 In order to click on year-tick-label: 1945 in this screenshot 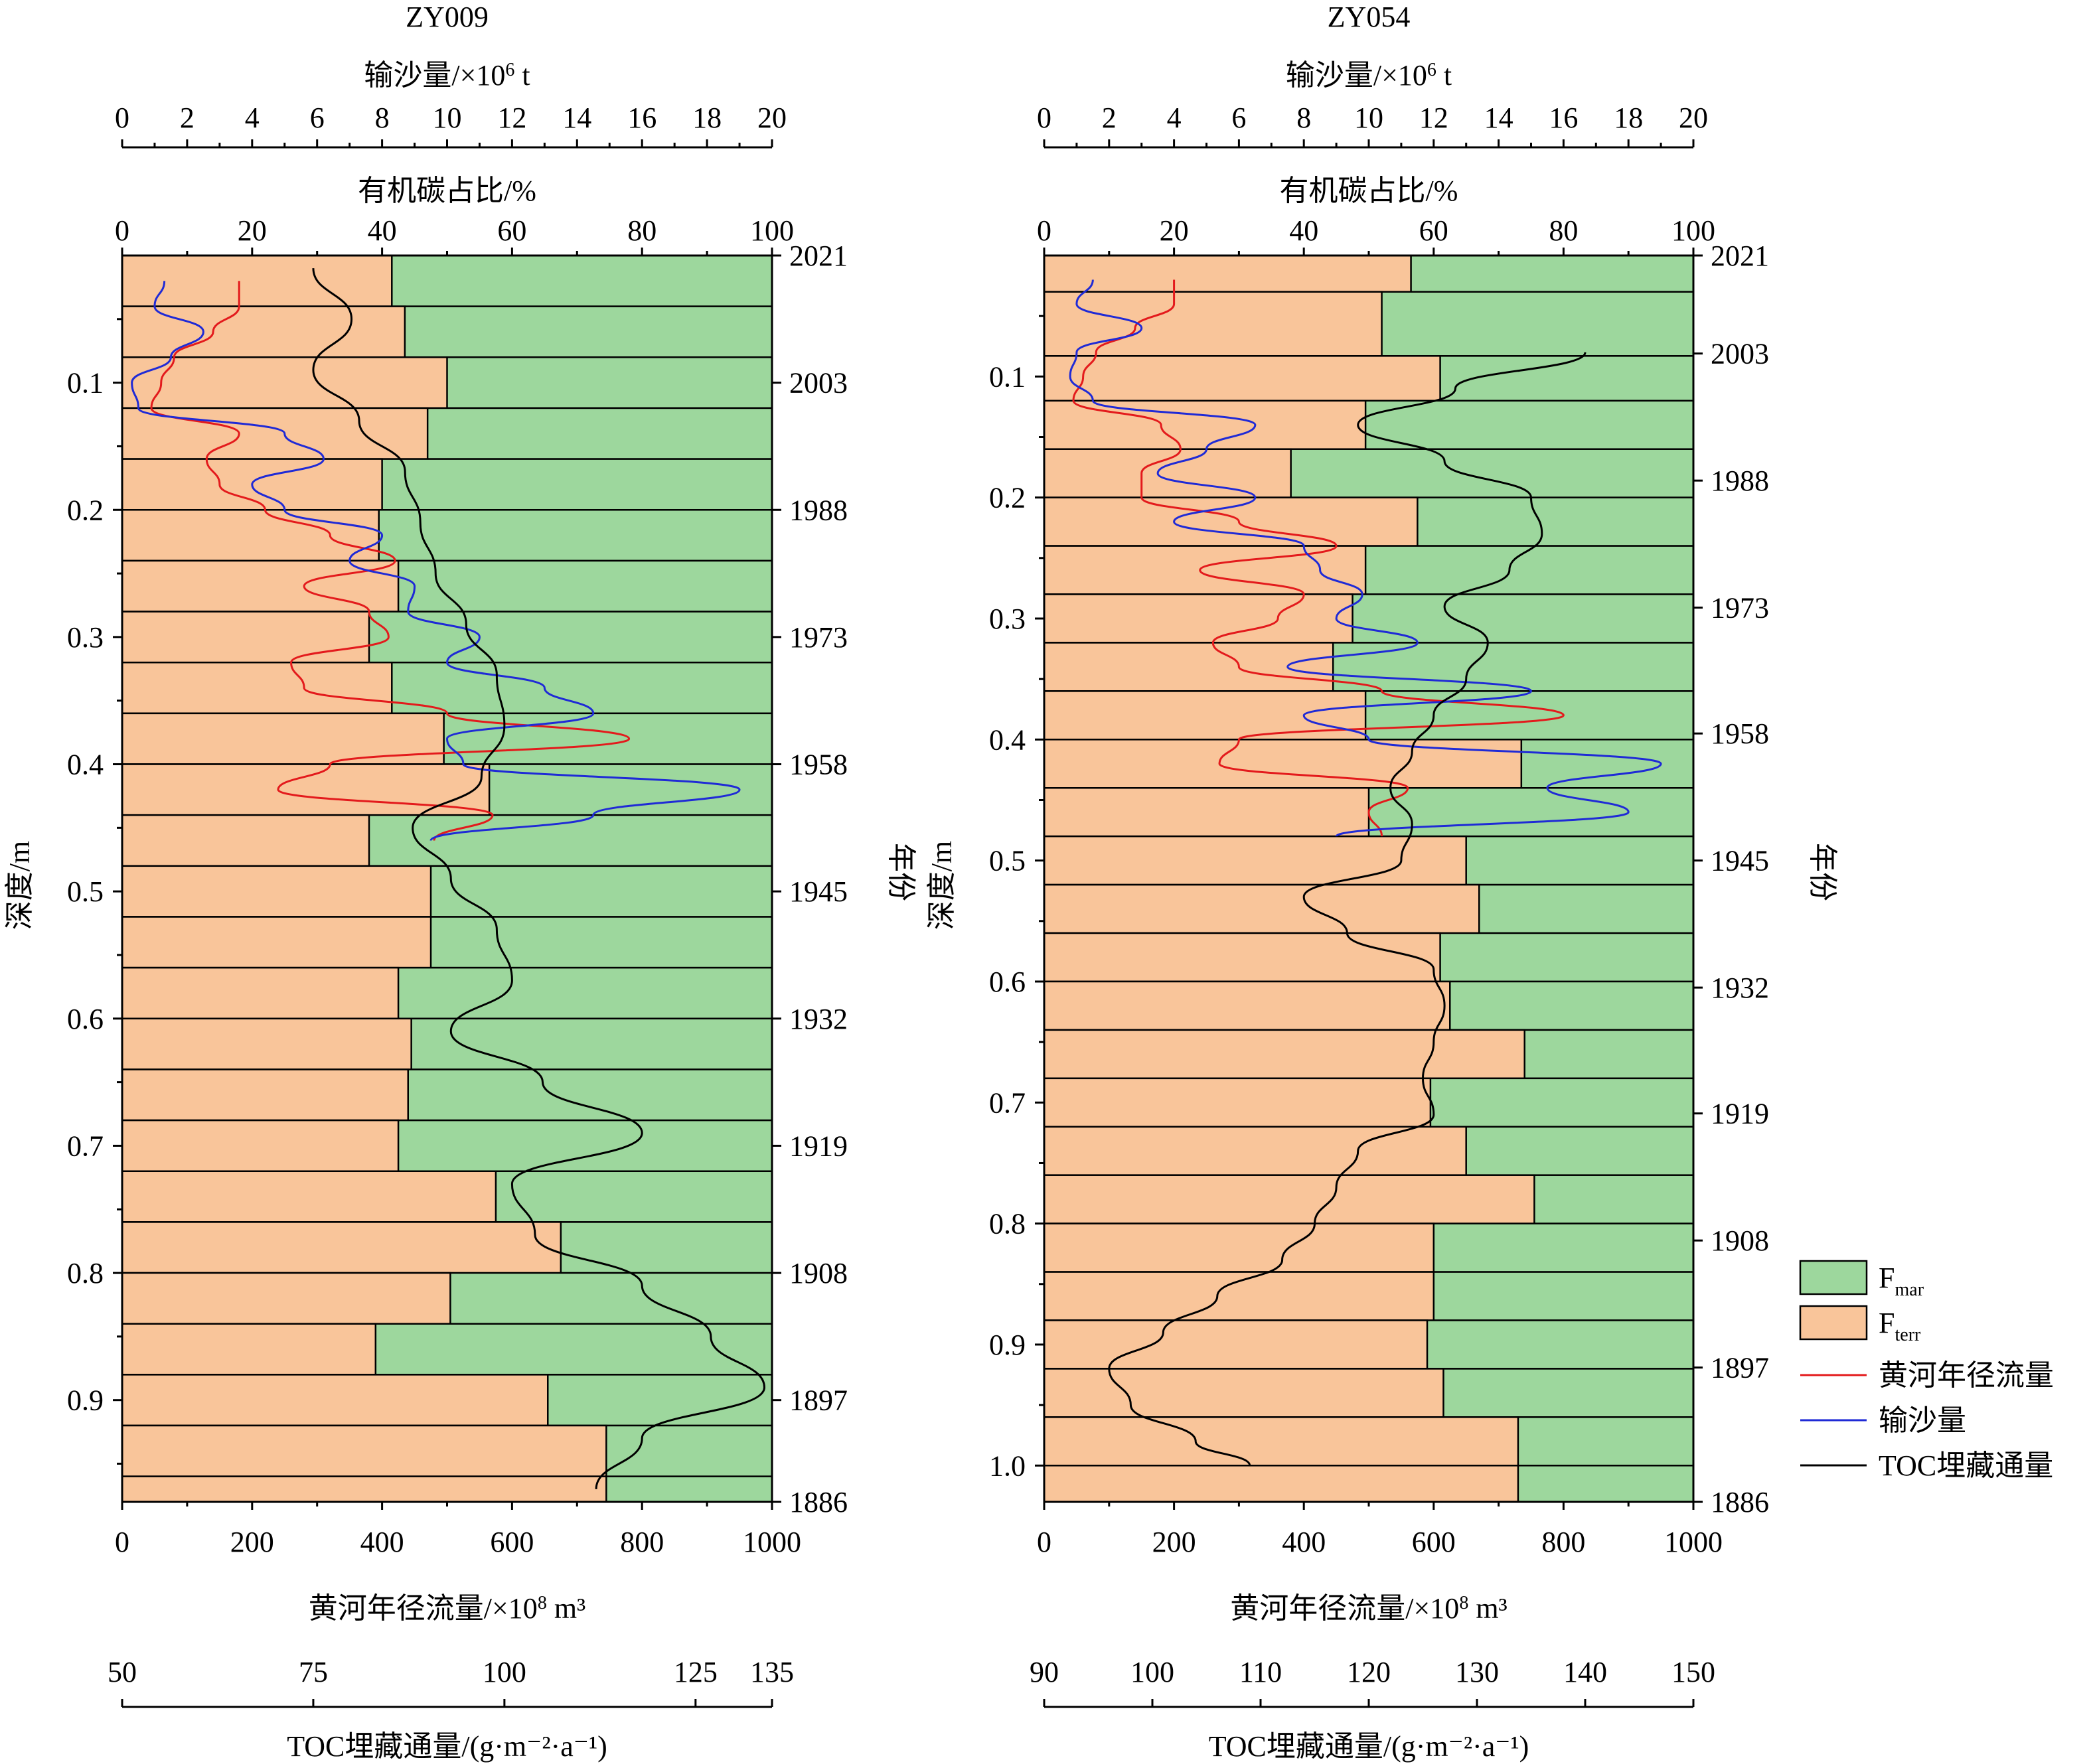, I will do `click(1740, 861)`.